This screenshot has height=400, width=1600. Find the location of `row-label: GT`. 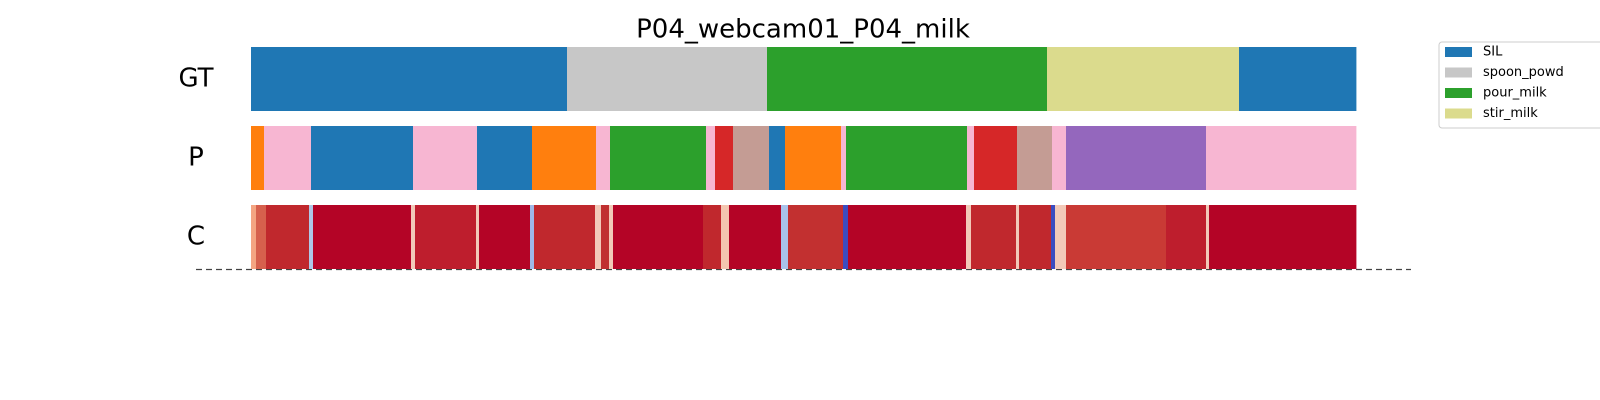

row-label: GT is located at coordinates (195, 79).